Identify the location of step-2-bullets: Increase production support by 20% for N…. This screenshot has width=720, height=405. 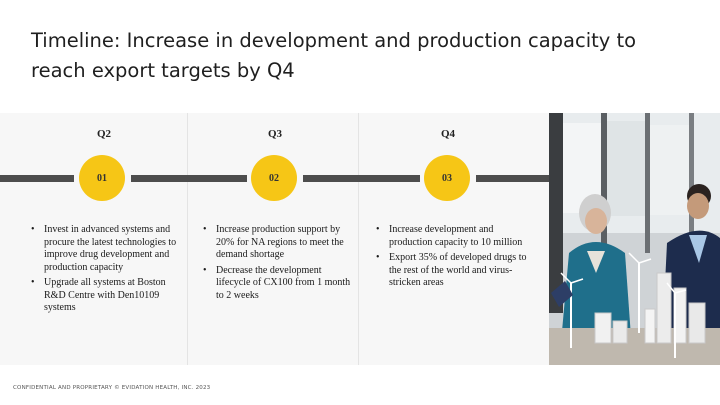
(278, 264).